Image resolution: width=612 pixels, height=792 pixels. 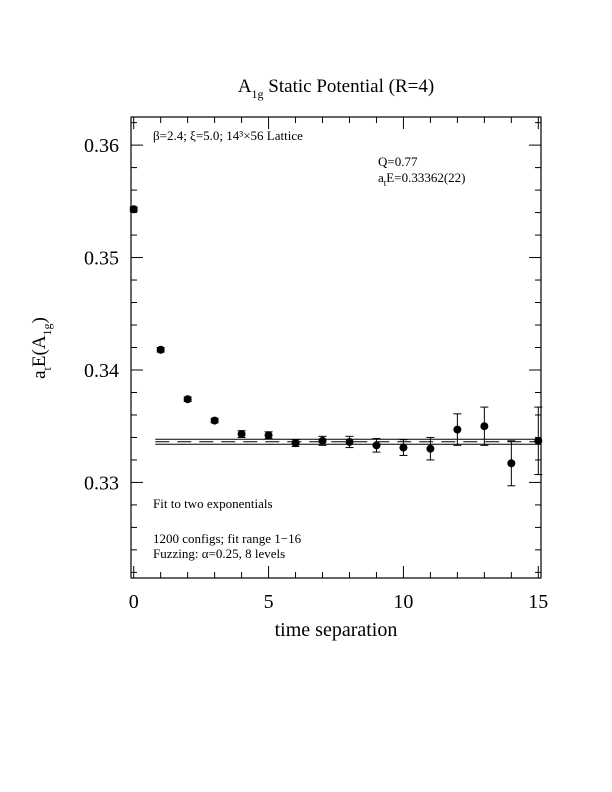 What do you see at coordinates (101, 483) in the screenshot?
I see `y-tick-label: 0.33` at bounding box center [101, 483].